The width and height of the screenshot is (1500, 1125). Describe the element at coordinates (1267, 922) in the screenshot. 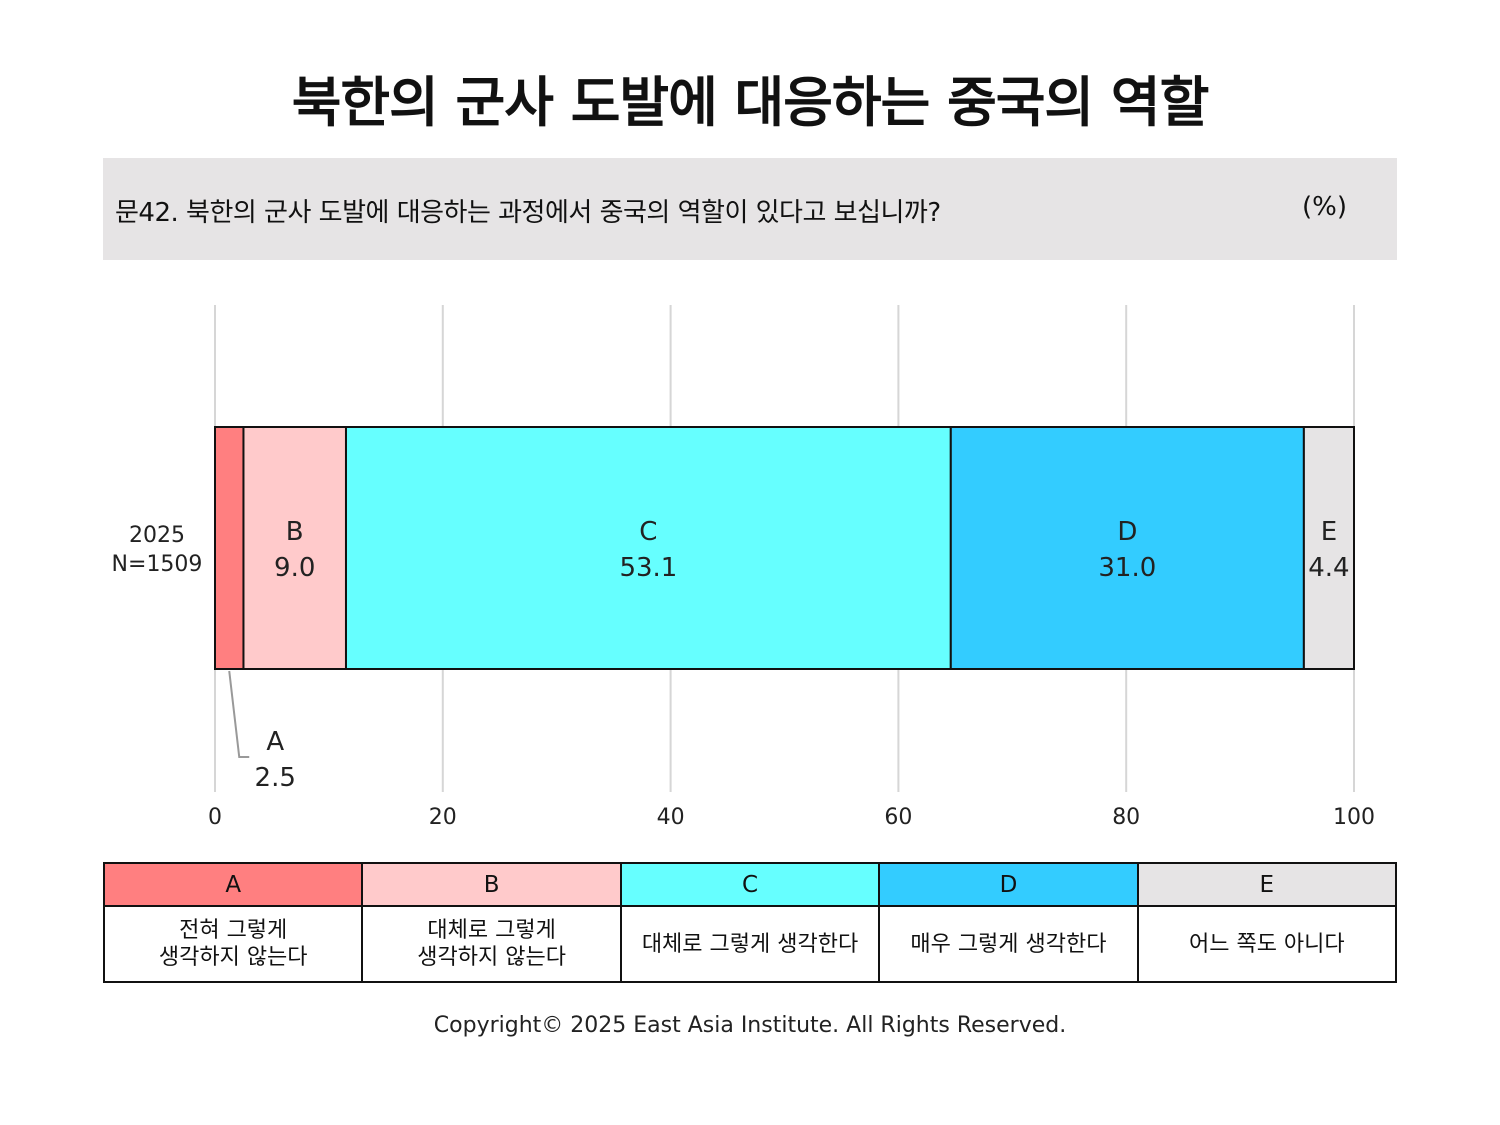

I see `legend-col-e: E 어느 쪽도 아니다` at that location.